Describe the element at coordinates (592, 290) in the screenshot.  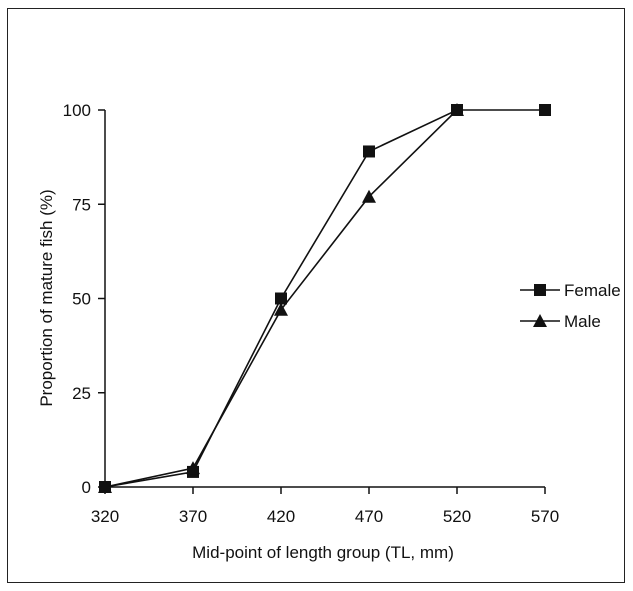
I see `legend-label-female: Female` at that location.